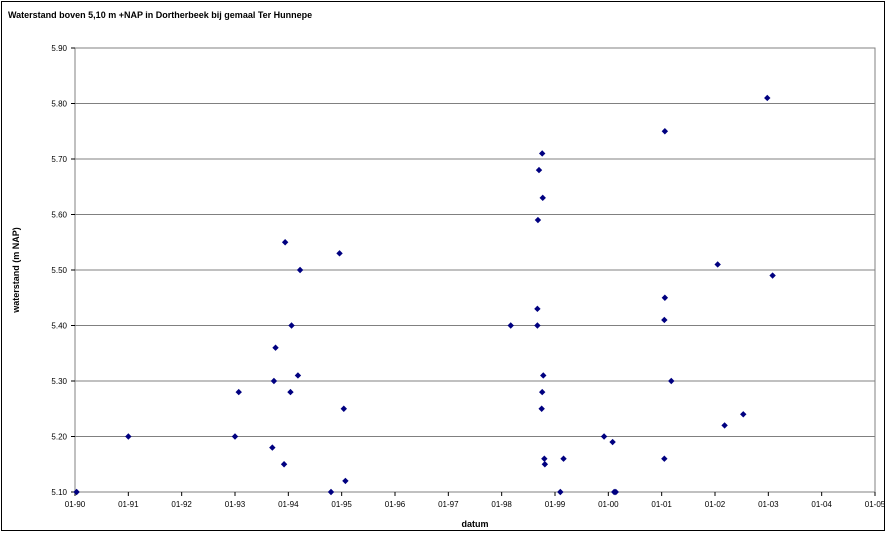  I want to click on x-tick-label: 01-05, so click(875, 504).